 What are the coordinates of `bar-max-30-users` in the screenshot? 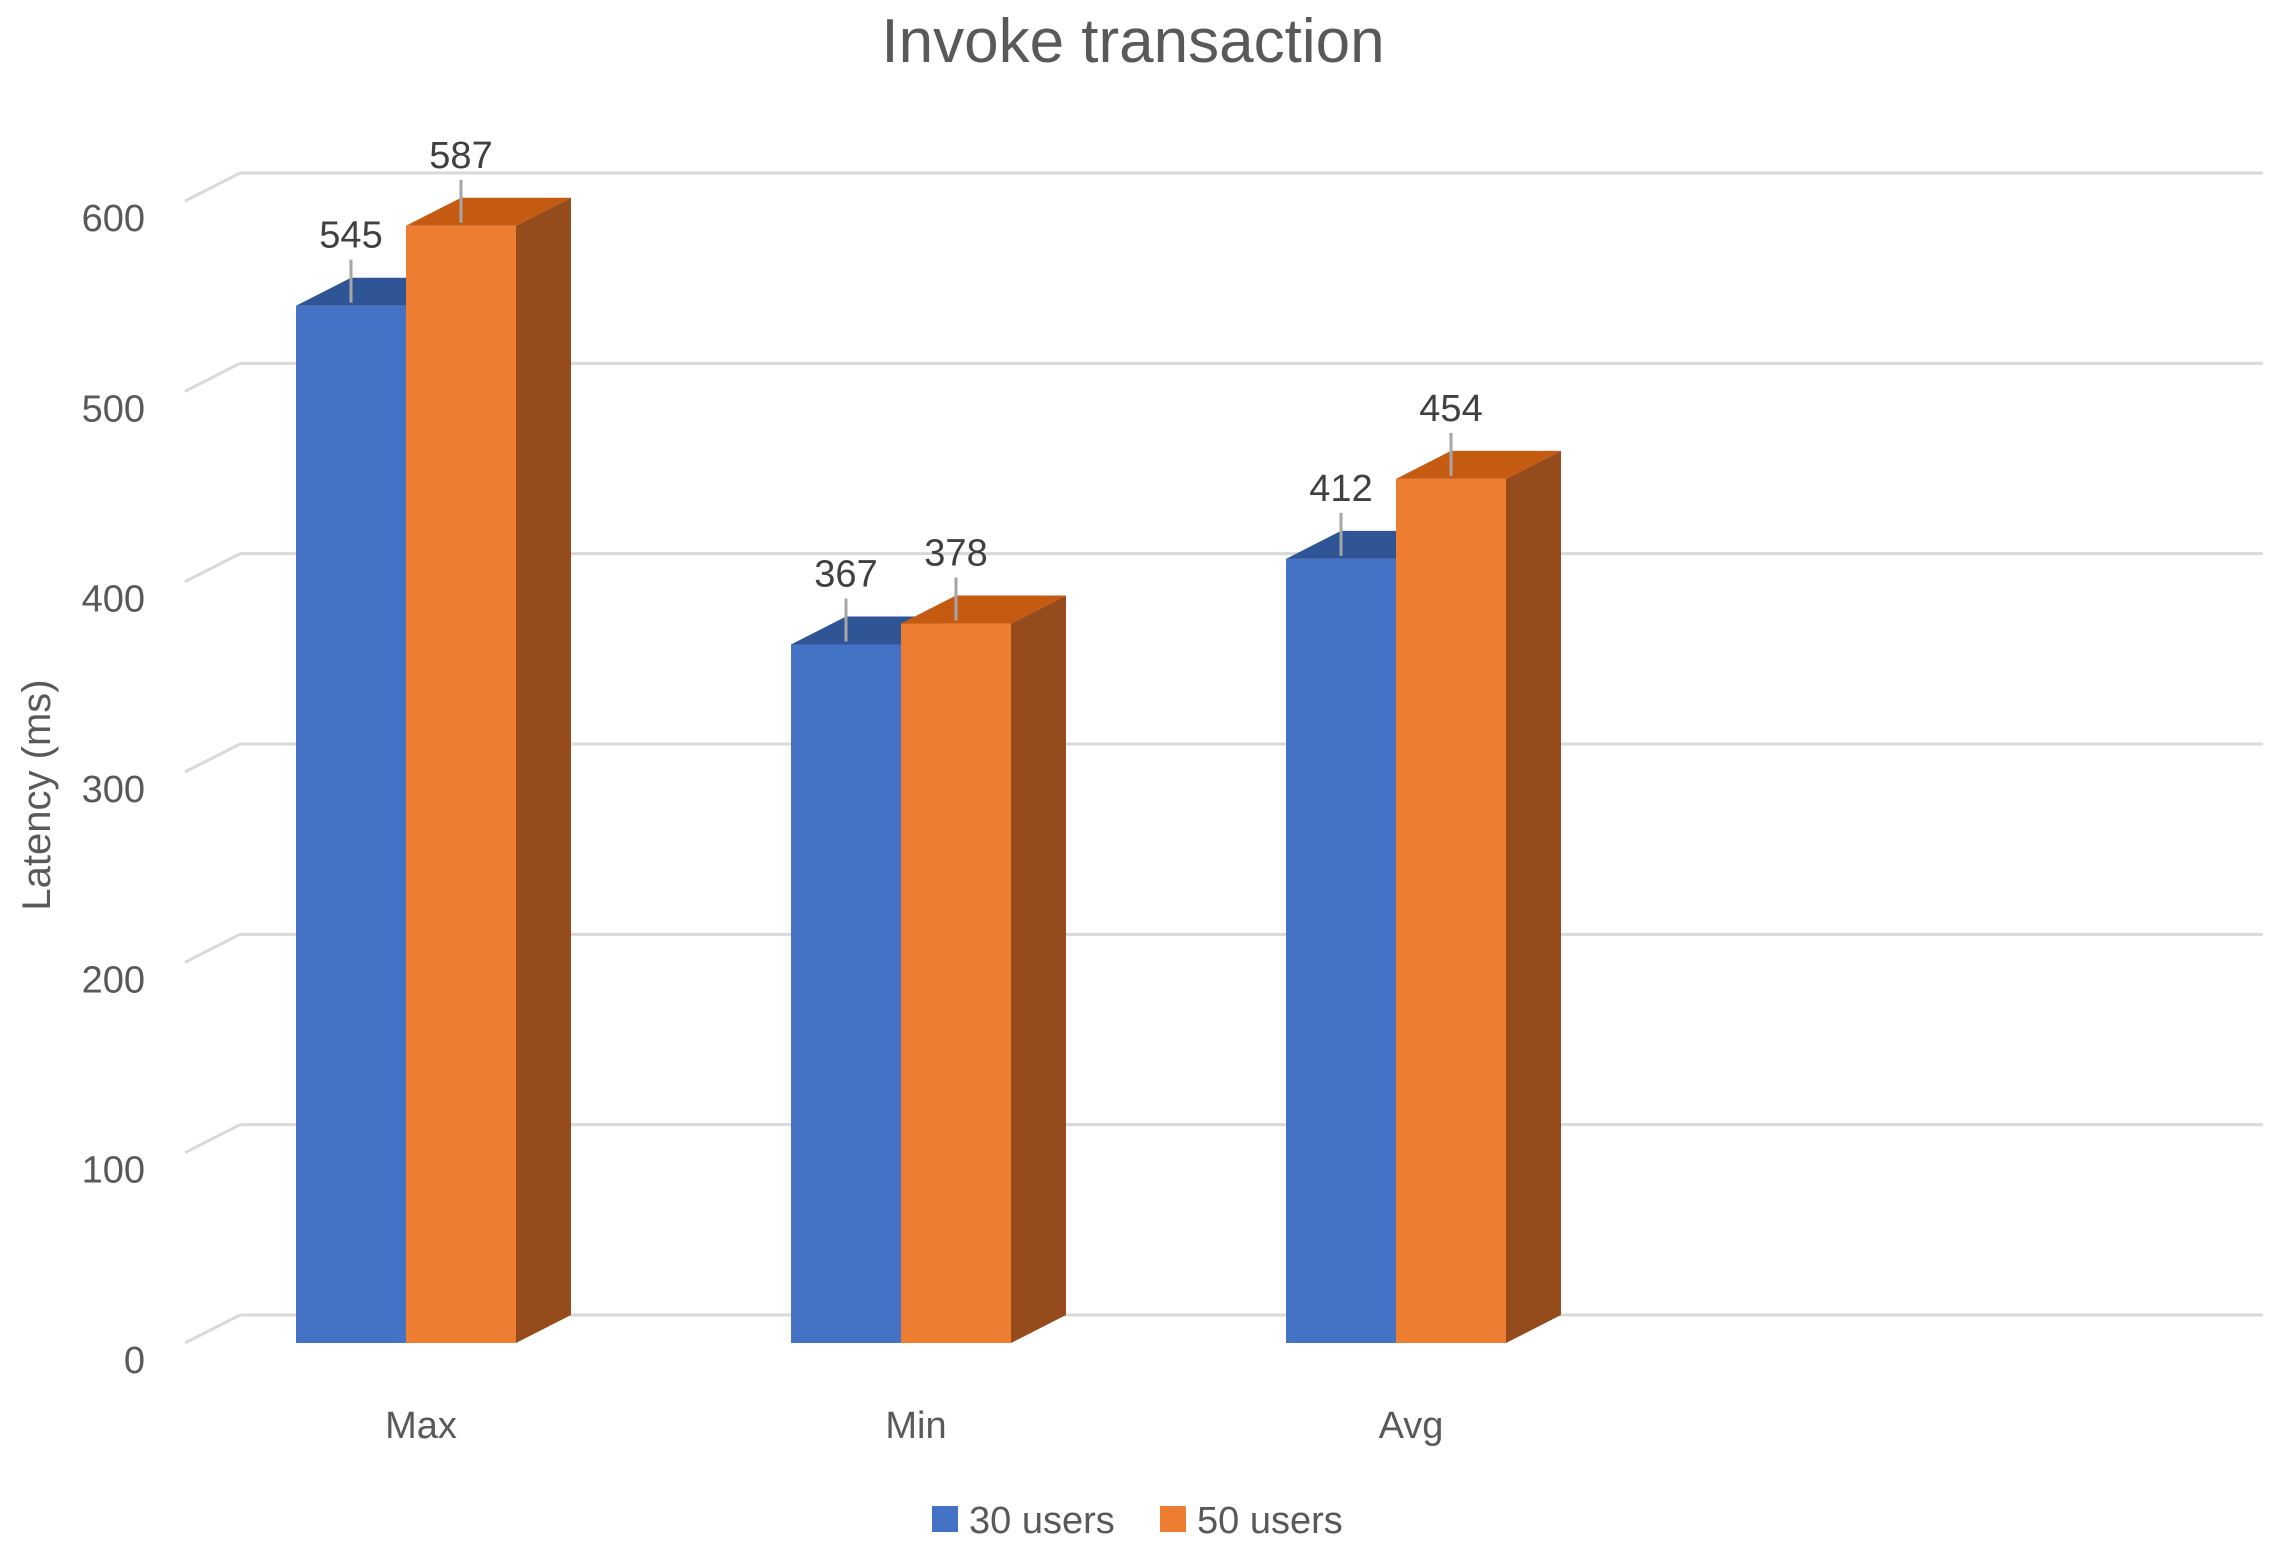 It's located at (378, 810).